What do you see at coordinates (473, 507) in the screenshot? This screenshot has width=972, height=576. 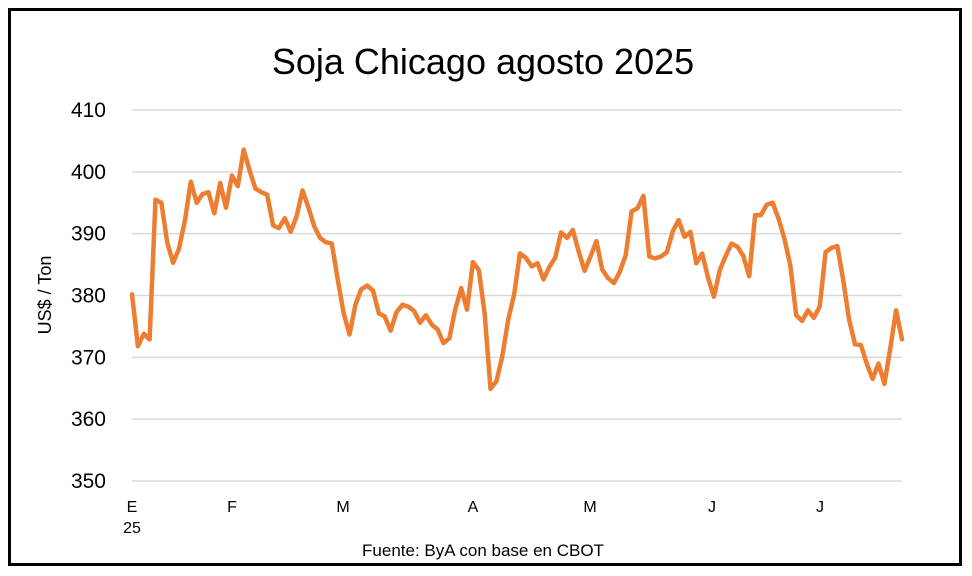 I see `x-tick-label: A` at bounding box center [473, 507].